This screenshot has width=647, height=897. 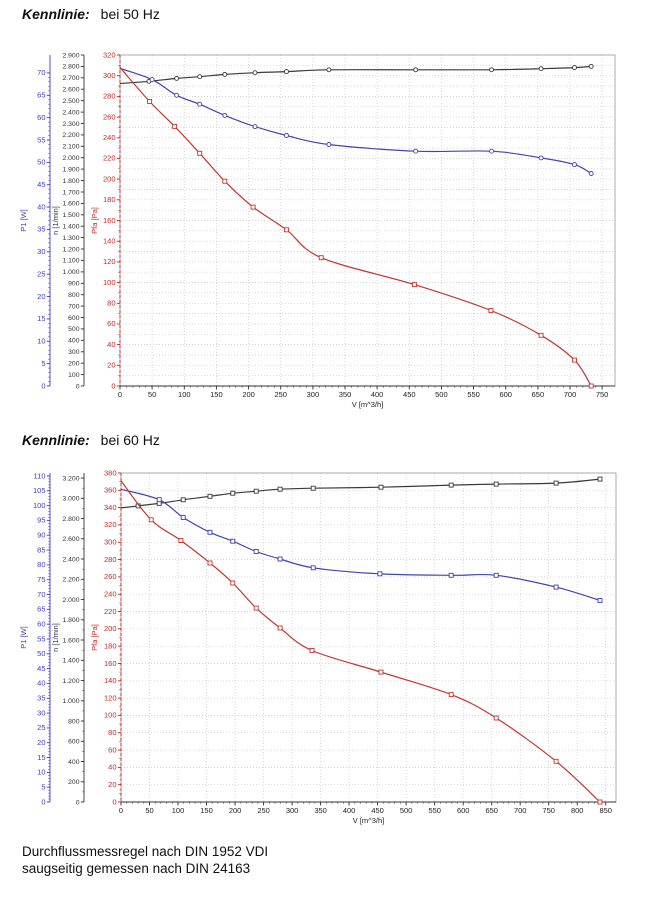 I want to click on svg-text: 80, so click(x=112, y=732).